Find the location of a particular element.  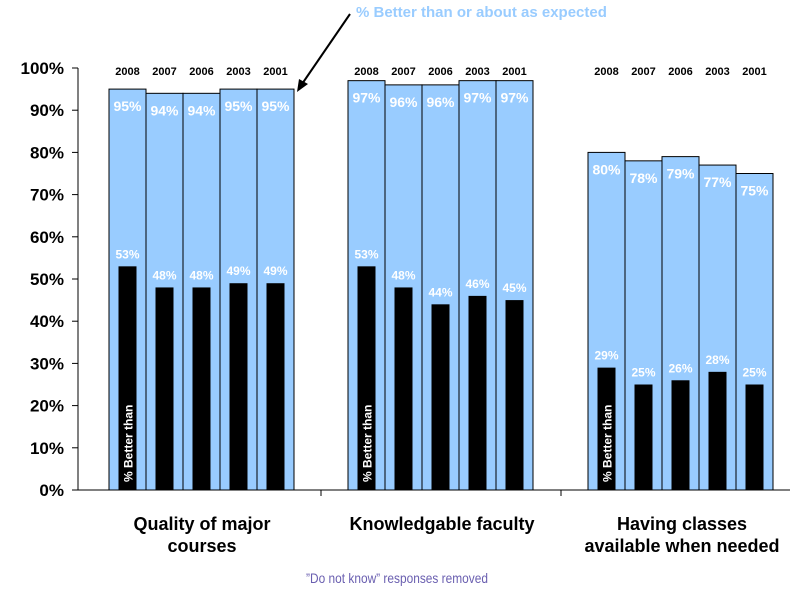

category-label-line: courses is located at coordinates (202, 546).